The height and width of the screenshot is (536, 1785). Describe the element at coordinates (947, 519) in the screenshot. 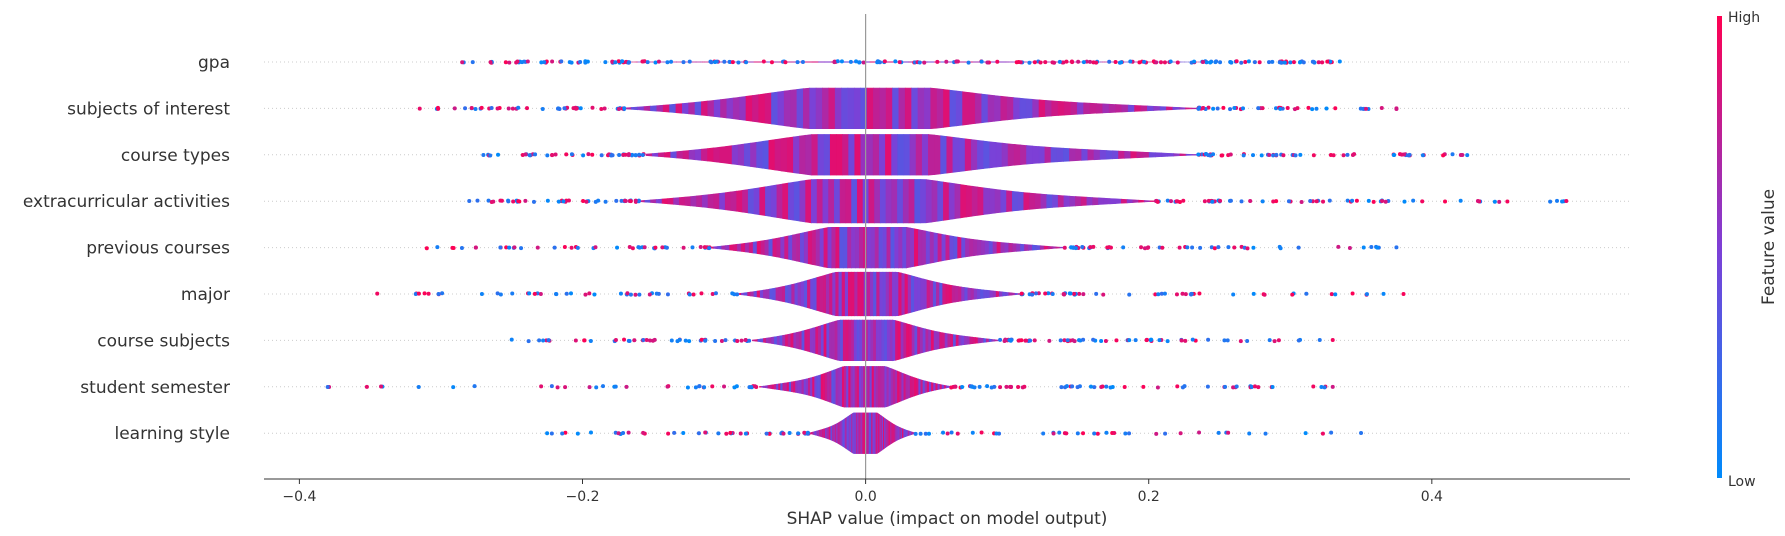

I see `x-axis-title: SHAP value (impact on model output)` at that location.